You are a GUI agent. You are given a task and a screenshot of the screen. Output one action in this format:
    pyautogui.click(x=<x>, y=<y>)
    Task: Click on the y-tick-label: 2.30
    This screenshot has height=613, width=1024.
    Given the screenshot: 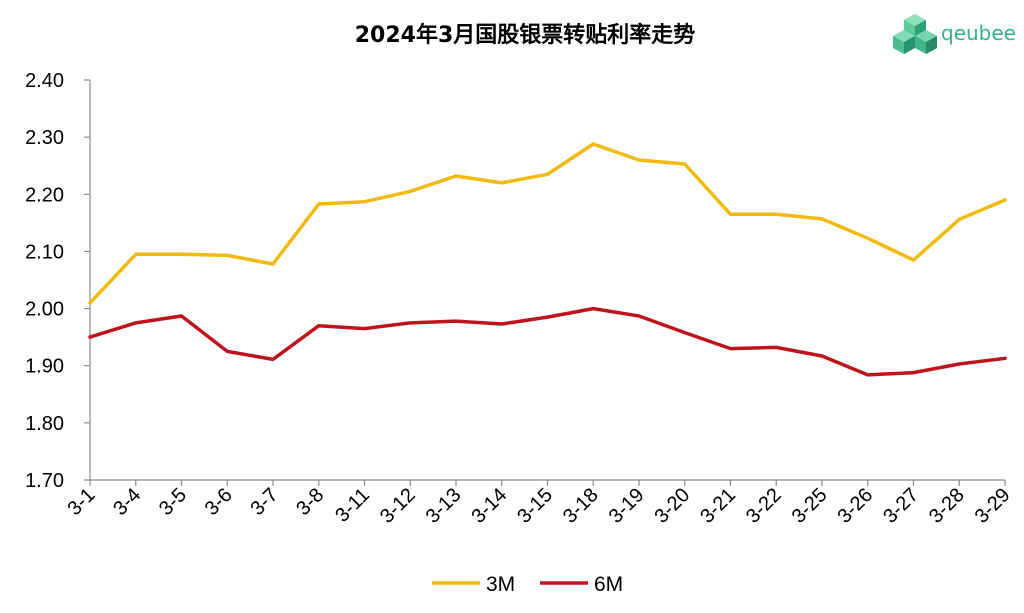 What is the action you would take?
    pyautogui.click(x=44, y=138)
    